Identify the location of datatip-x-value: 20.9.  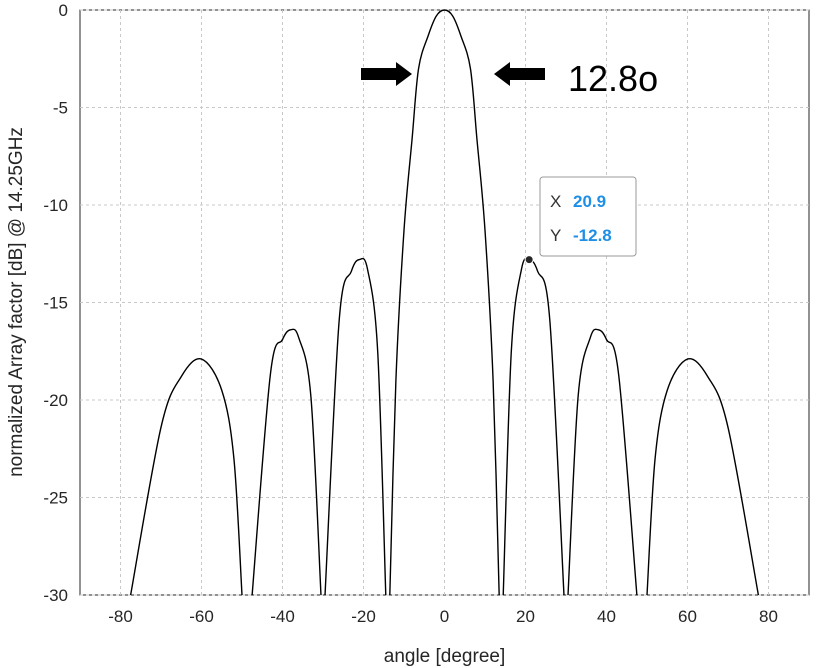
(589, 201).